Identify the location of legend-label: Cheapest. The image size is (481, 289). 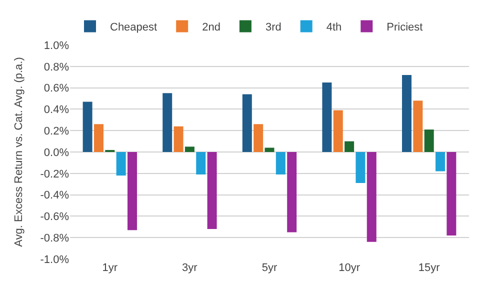
(134, 28).